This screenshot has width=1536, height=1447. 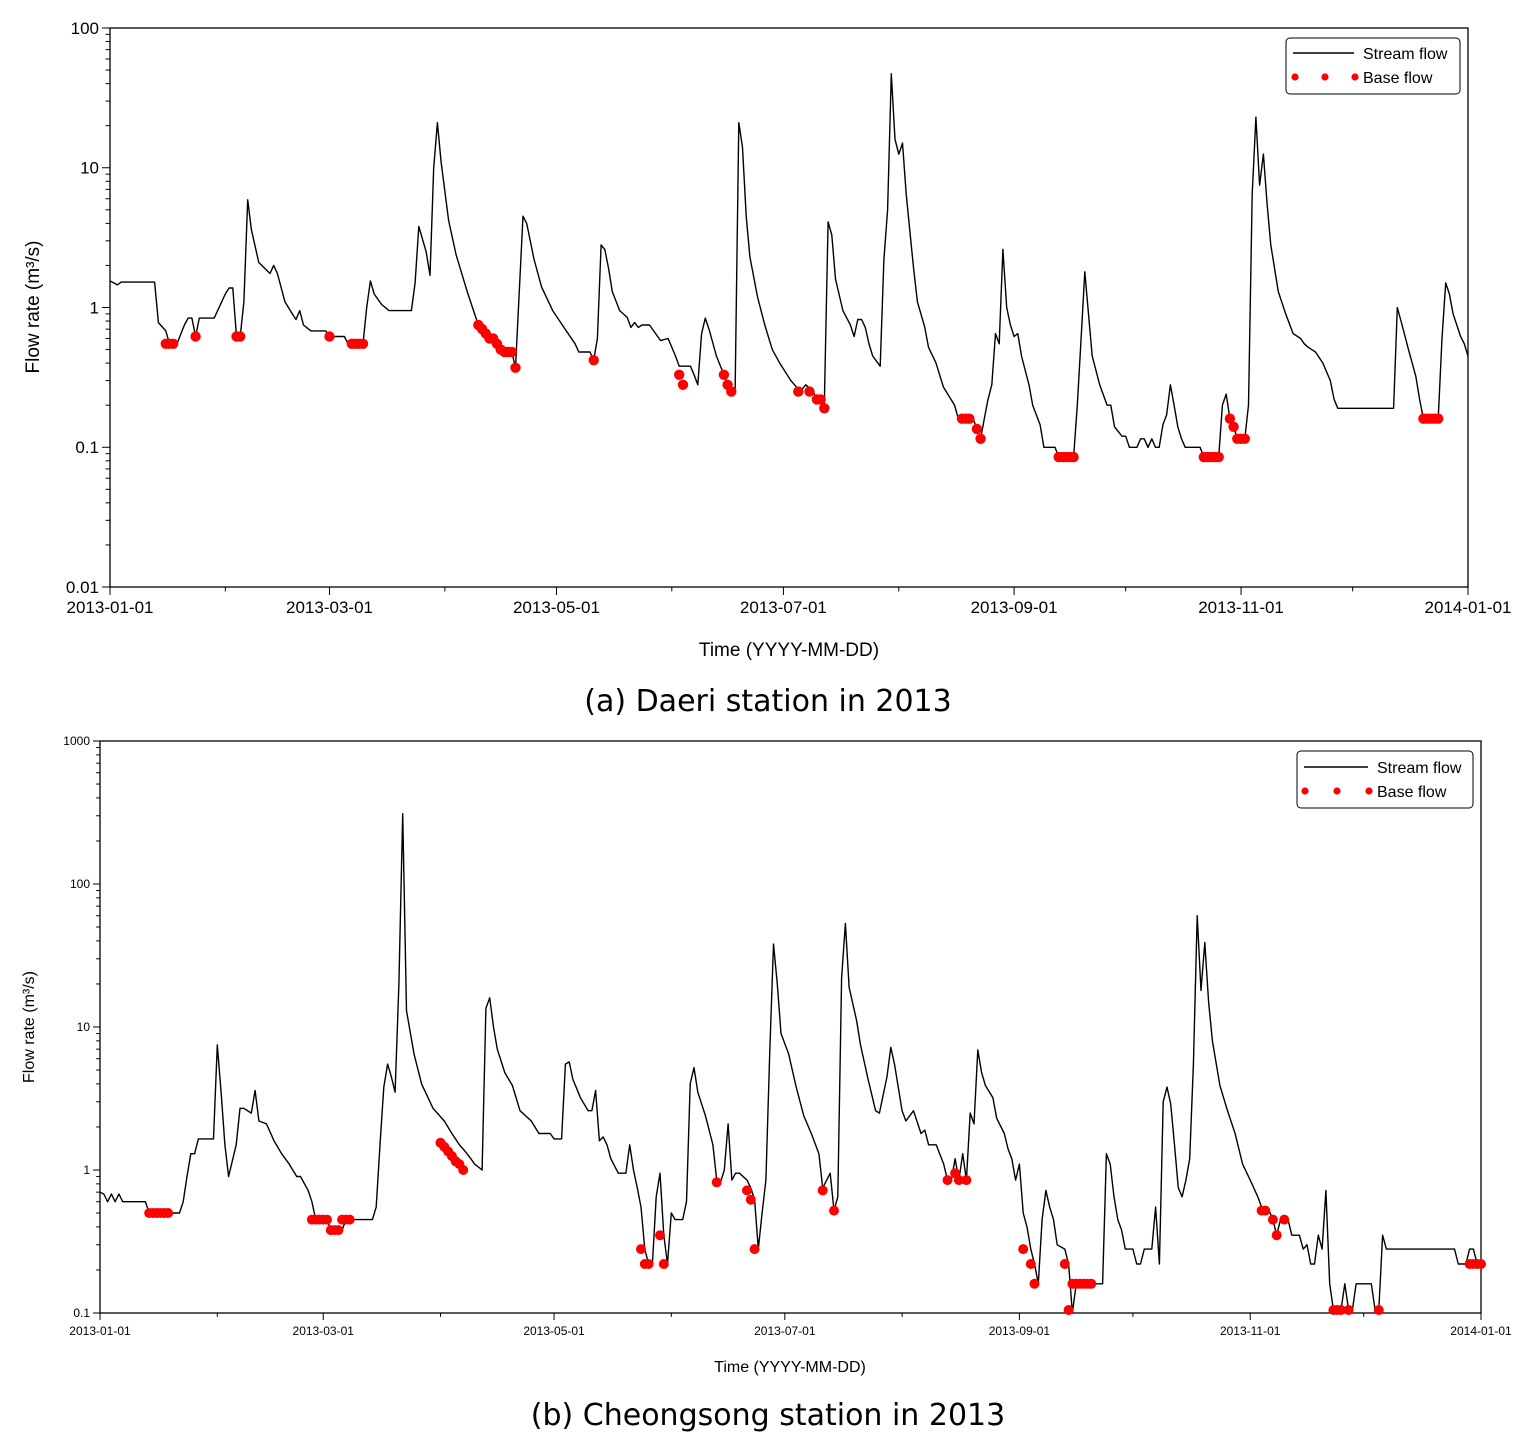 I want to click on chart-b-x-tick-label: 2013-03-01, so click(x=324, y=1331).